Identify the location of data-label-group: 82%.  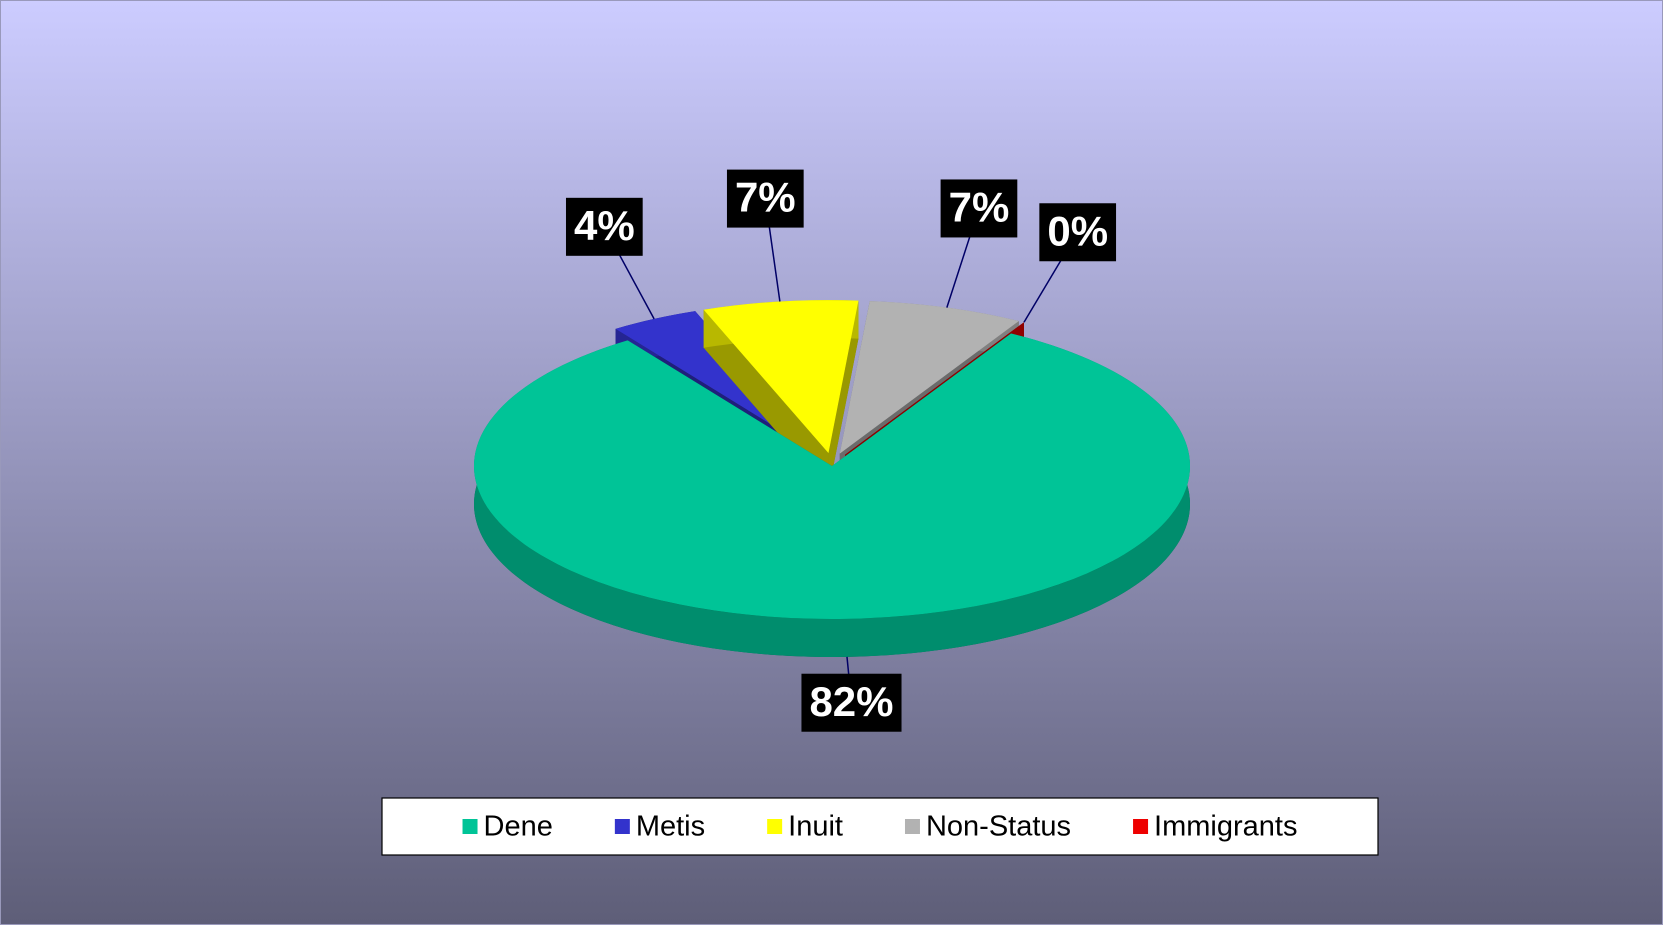
(851, 702).